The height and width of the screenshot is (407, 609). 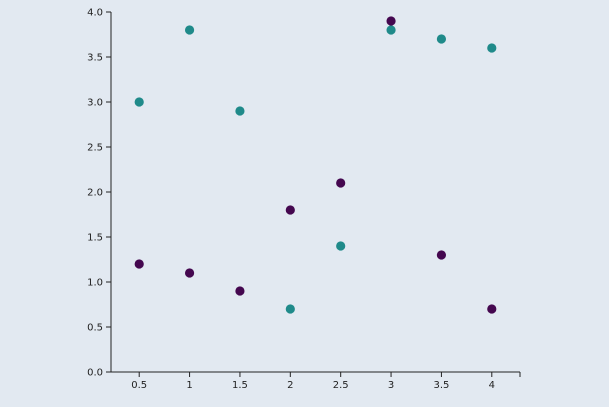 I want to click on x-ticks-group: 0.5 1 1.5 2 2.5 3 3.5 4, so click(x=326, y=381).